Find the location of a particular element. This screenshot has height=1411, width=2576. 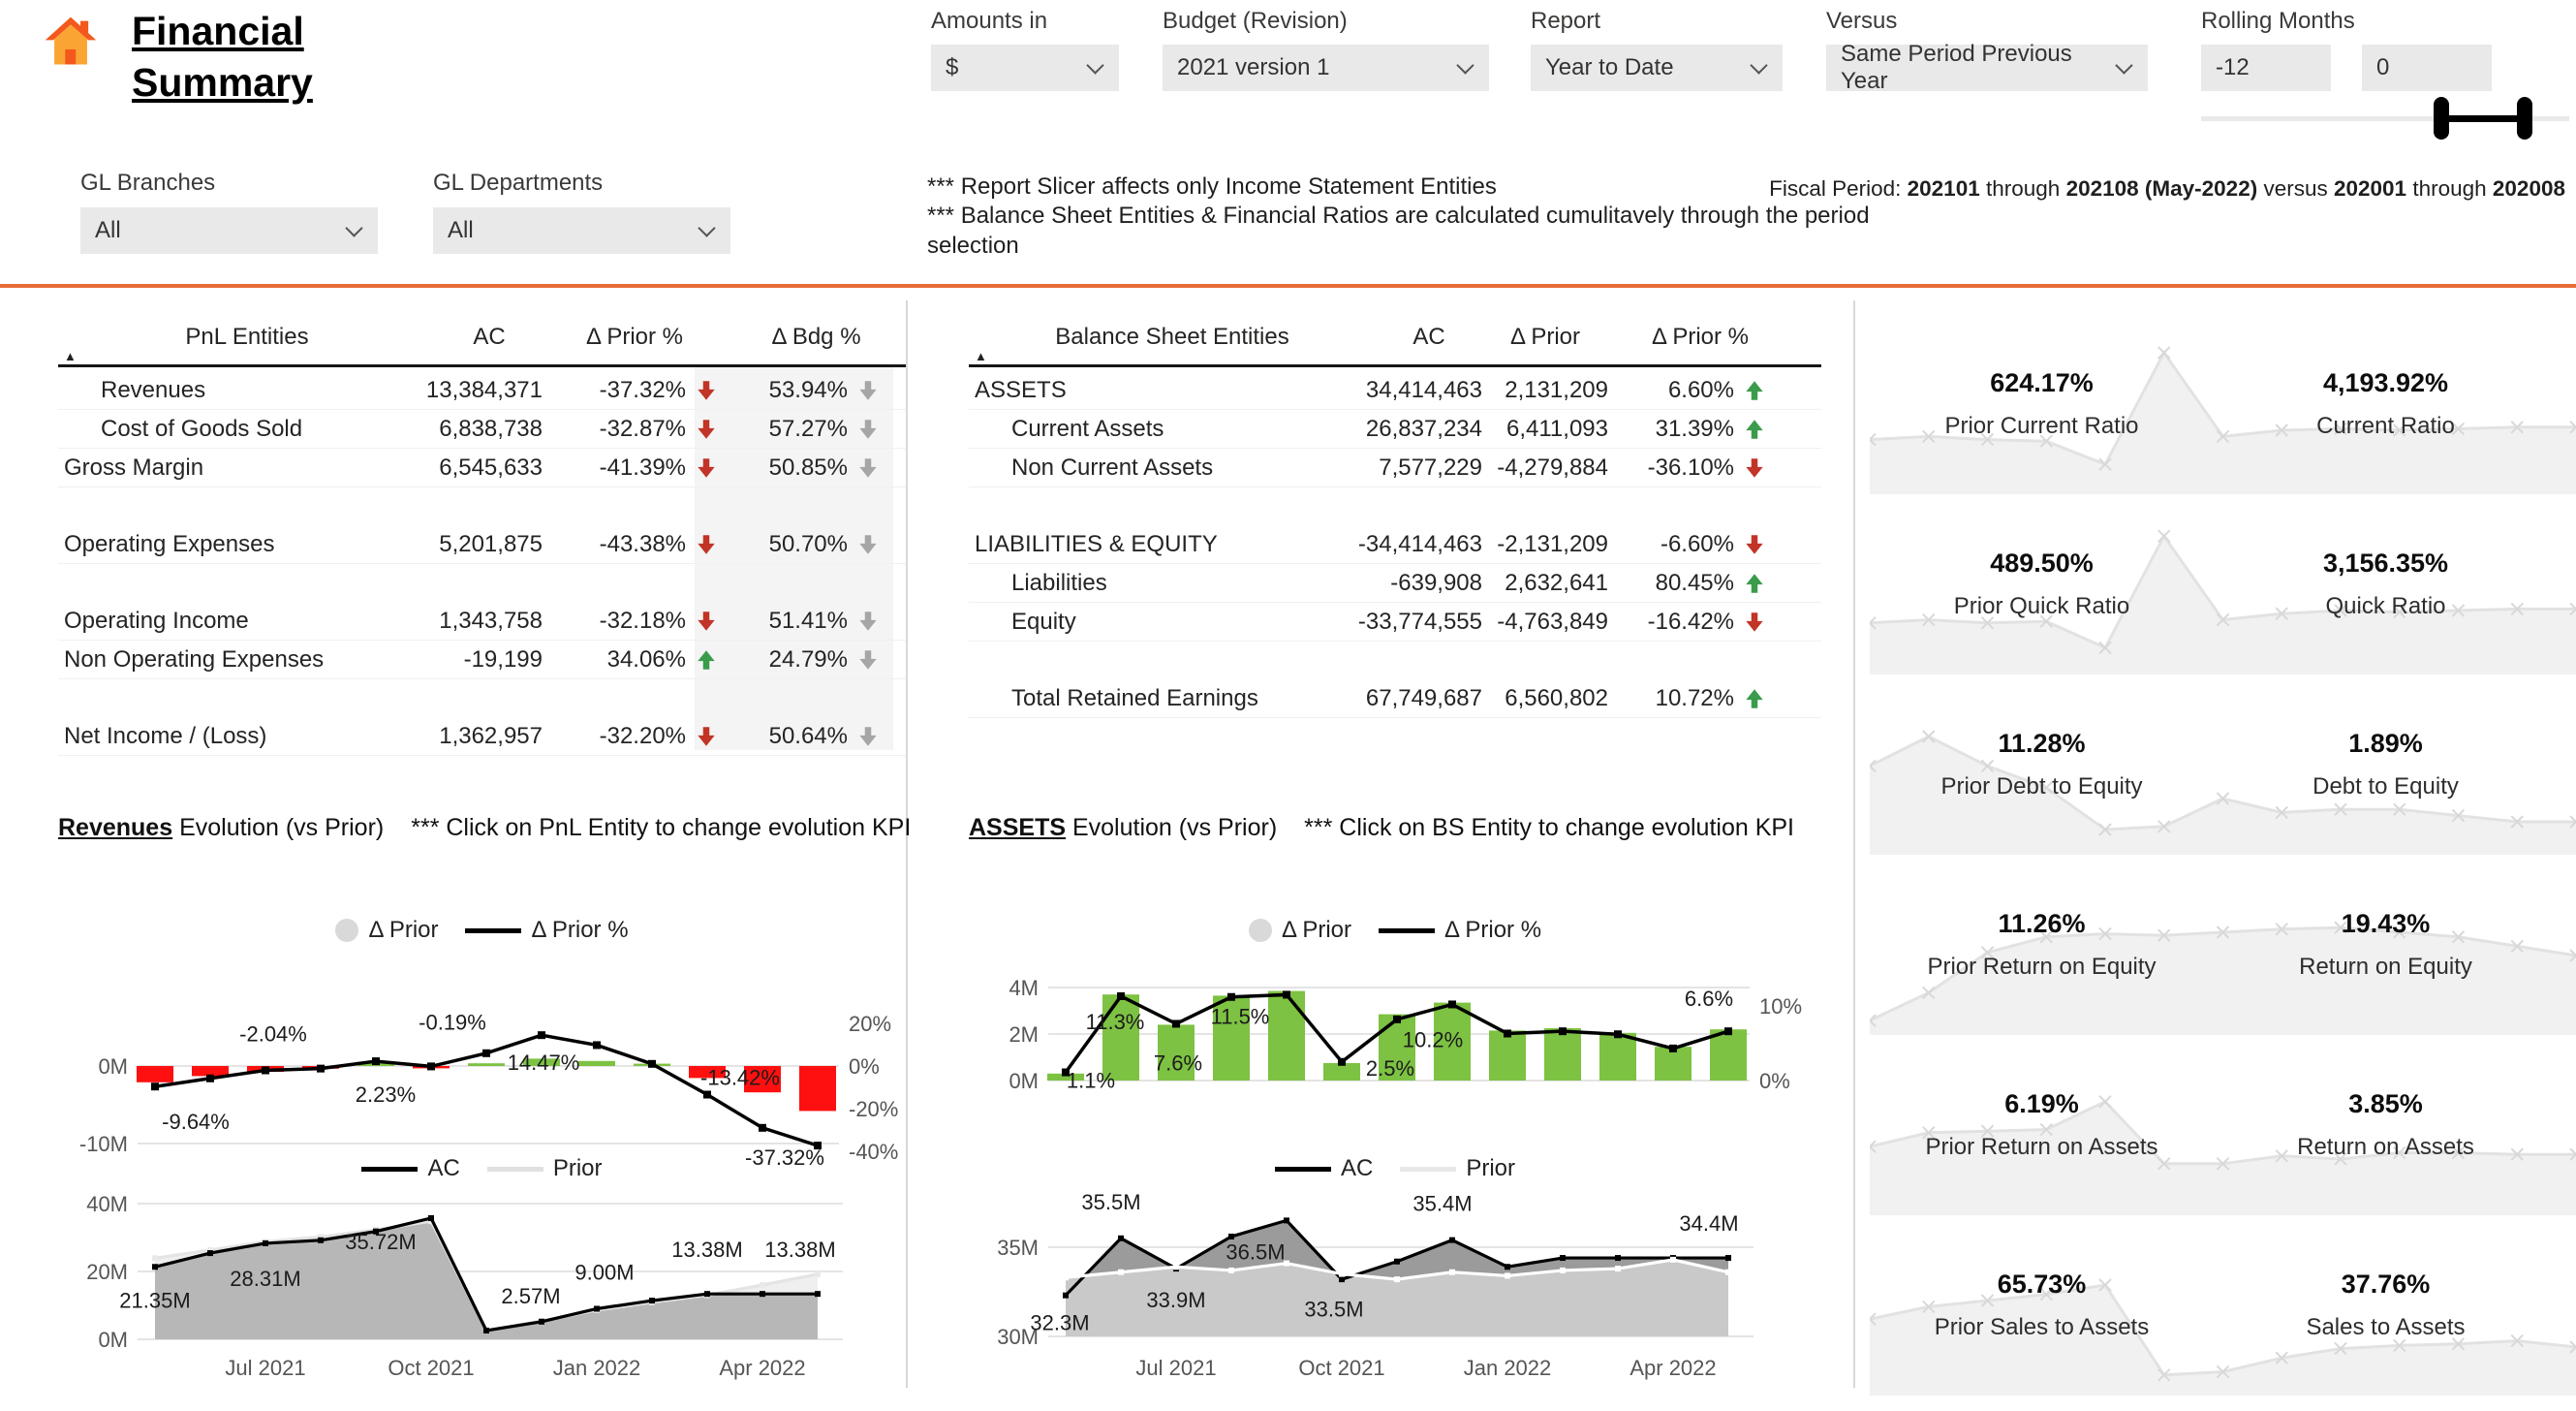

pnl-row: Gross Margin 6,545,633 -41.39% 50.85% is located at coordinates (482, 468).